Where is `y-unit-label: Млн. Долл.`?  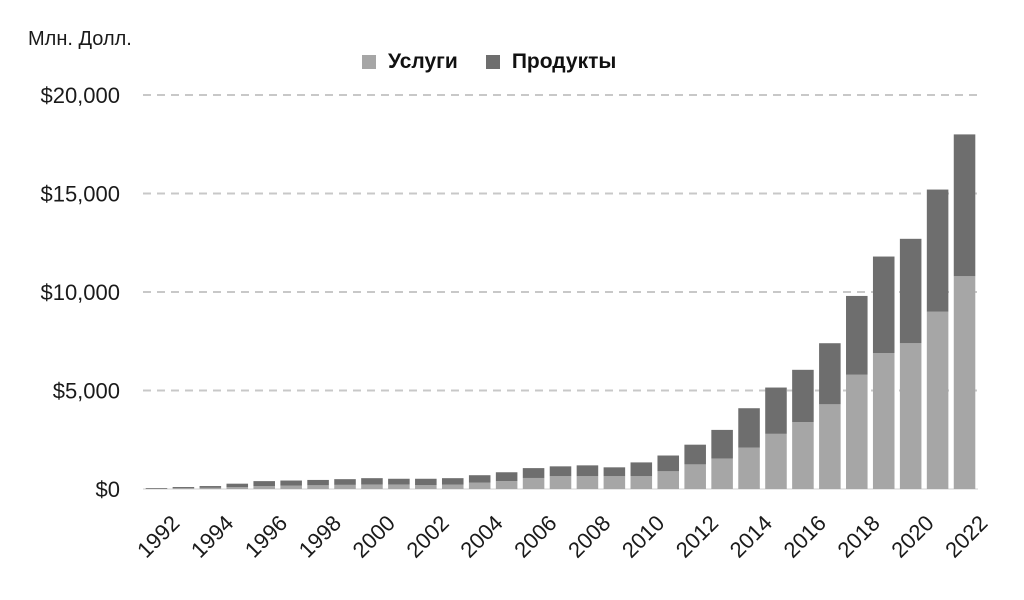 y-unit-label: Млн. Долл. is located at coordinates (80, 39).